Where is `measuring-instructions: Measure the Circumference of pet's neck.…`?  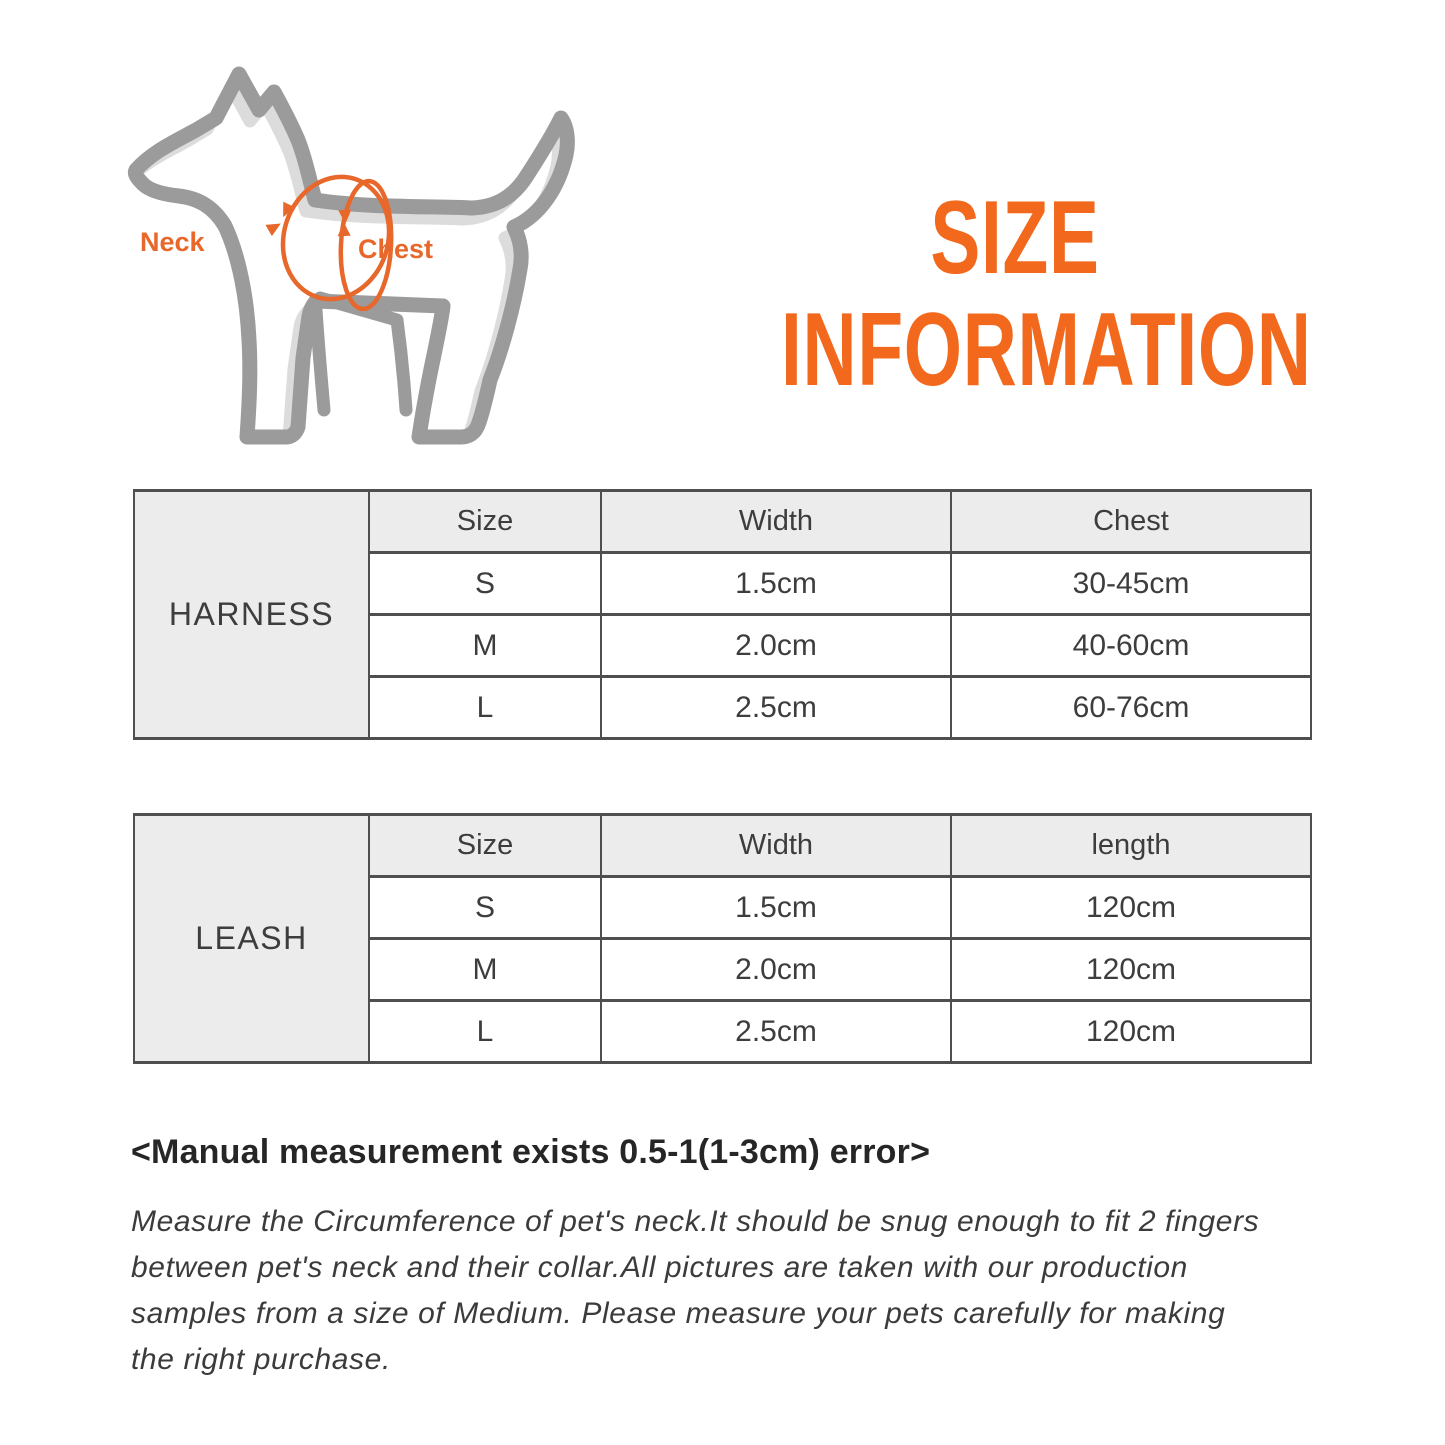 measuring-instructions: Measure the Circumference of pet's neck.… is located at coordinates (766, 1291).